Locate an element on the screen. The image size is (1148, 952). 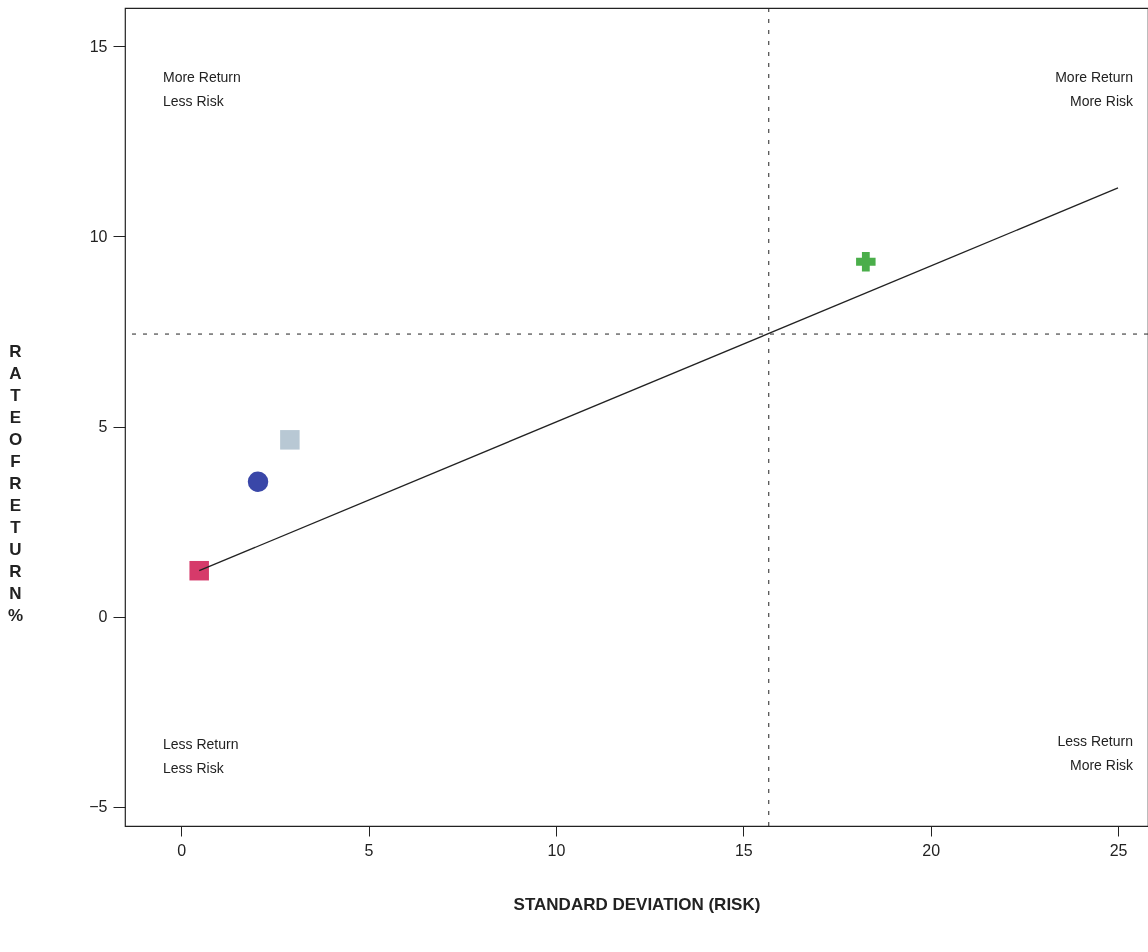
annotation: Less Return More Risk is located at coordinates (1095, 753).